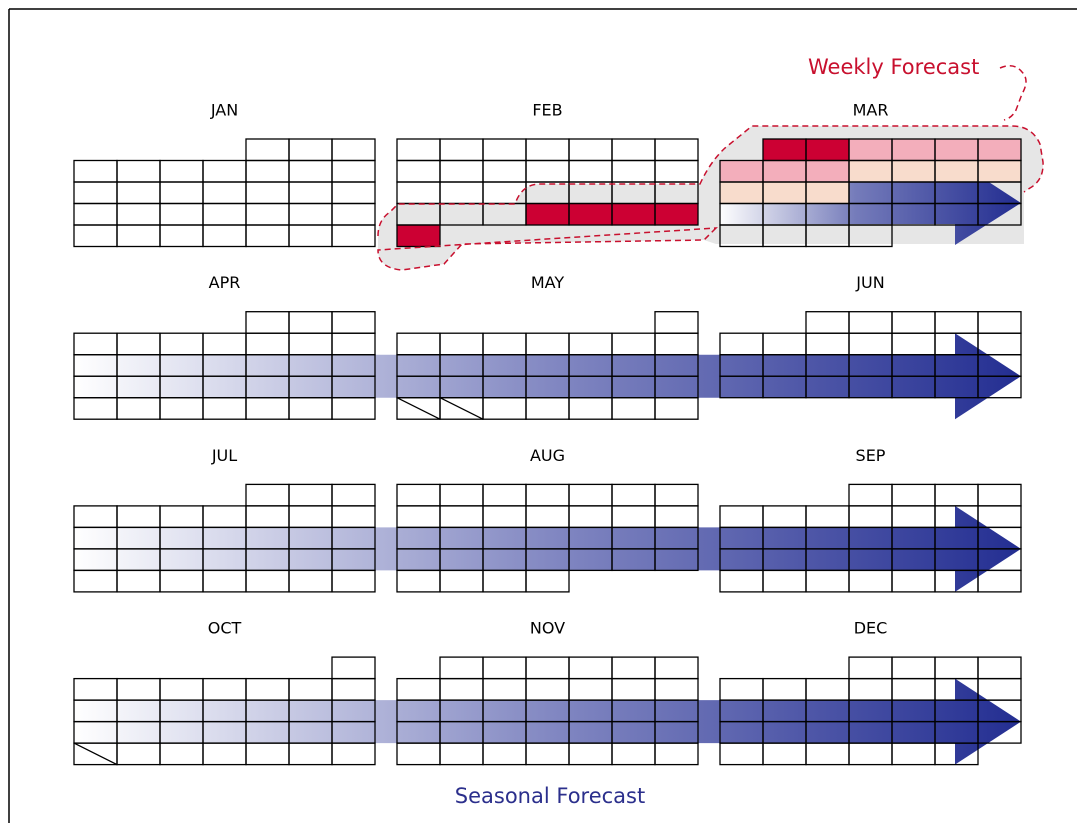 The width and height of the screenshot is (1077, 823). What do you see at coordinates (547, 455) in the screenshot?
I see `month-label: AUG` at bounding box center [547, 455].